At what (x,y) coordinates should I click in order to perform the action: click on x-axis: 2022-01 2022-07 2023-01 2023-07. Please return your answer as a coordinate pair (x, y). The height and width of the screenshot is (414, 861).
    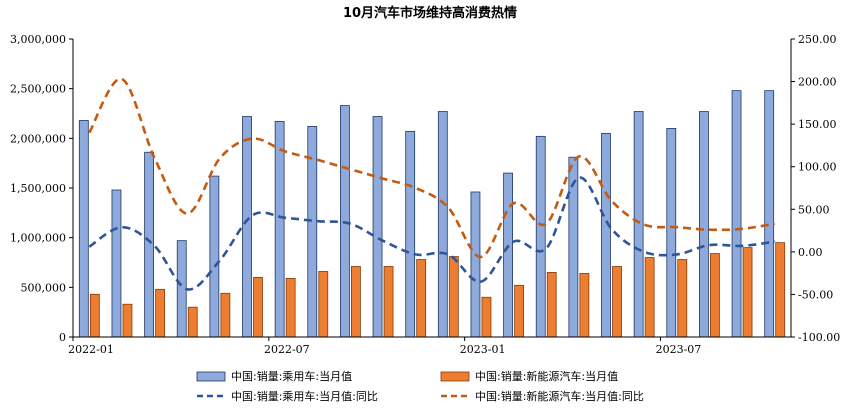
    Looking at the image, I should click on (429, 346).